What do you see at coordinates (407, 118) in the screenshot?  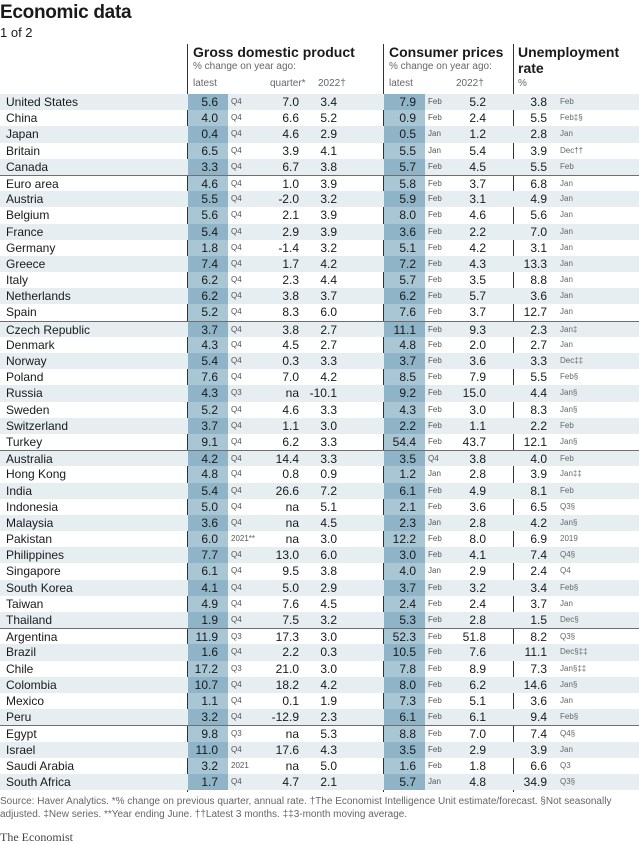 I see `cpi-latest: 0.9` at bounding box center [407, 118].